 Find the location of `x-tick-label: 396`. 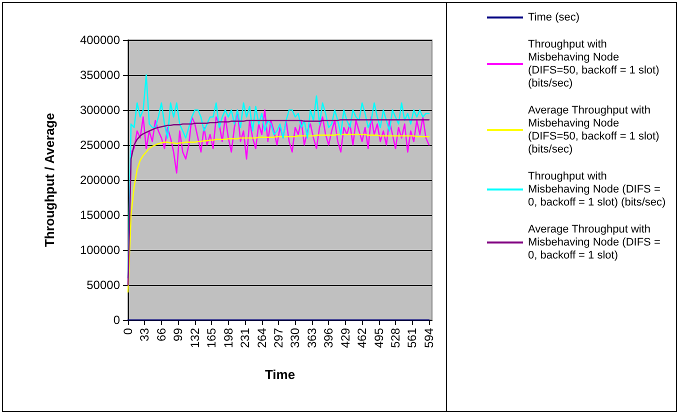

x-tick-label: 396 is located at coordinates (329, 338).